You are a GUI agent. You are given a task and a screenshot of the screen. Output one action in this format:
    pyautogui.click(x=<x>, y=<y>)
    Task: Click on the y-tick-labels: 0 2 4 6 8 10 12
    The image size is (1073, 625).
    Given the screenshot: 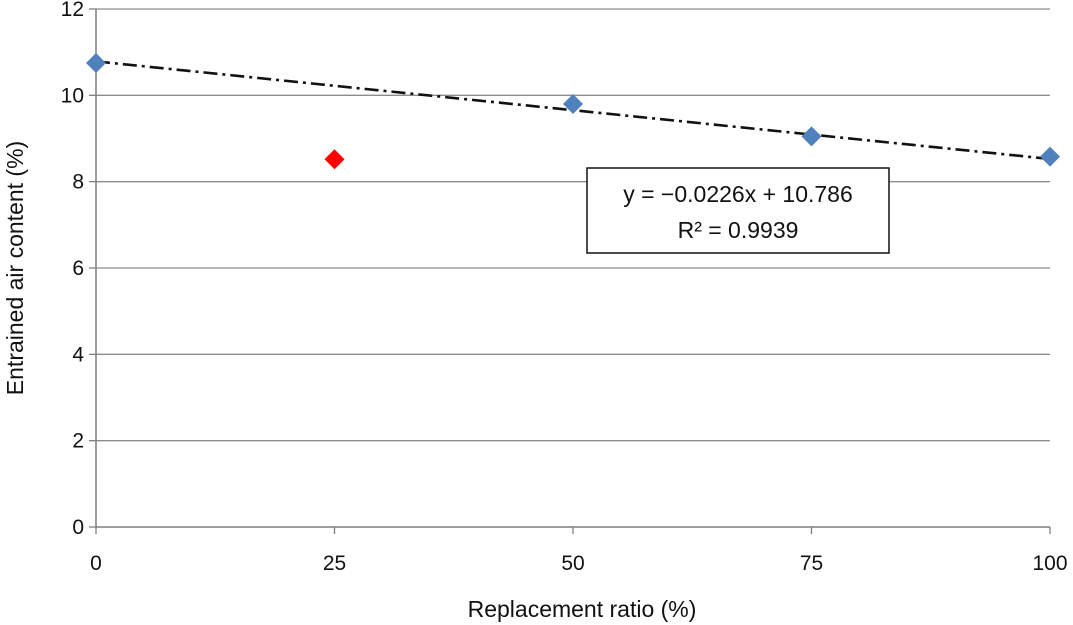 What is the action you would take?
    pyautogui.click(x=73, y=269)
    